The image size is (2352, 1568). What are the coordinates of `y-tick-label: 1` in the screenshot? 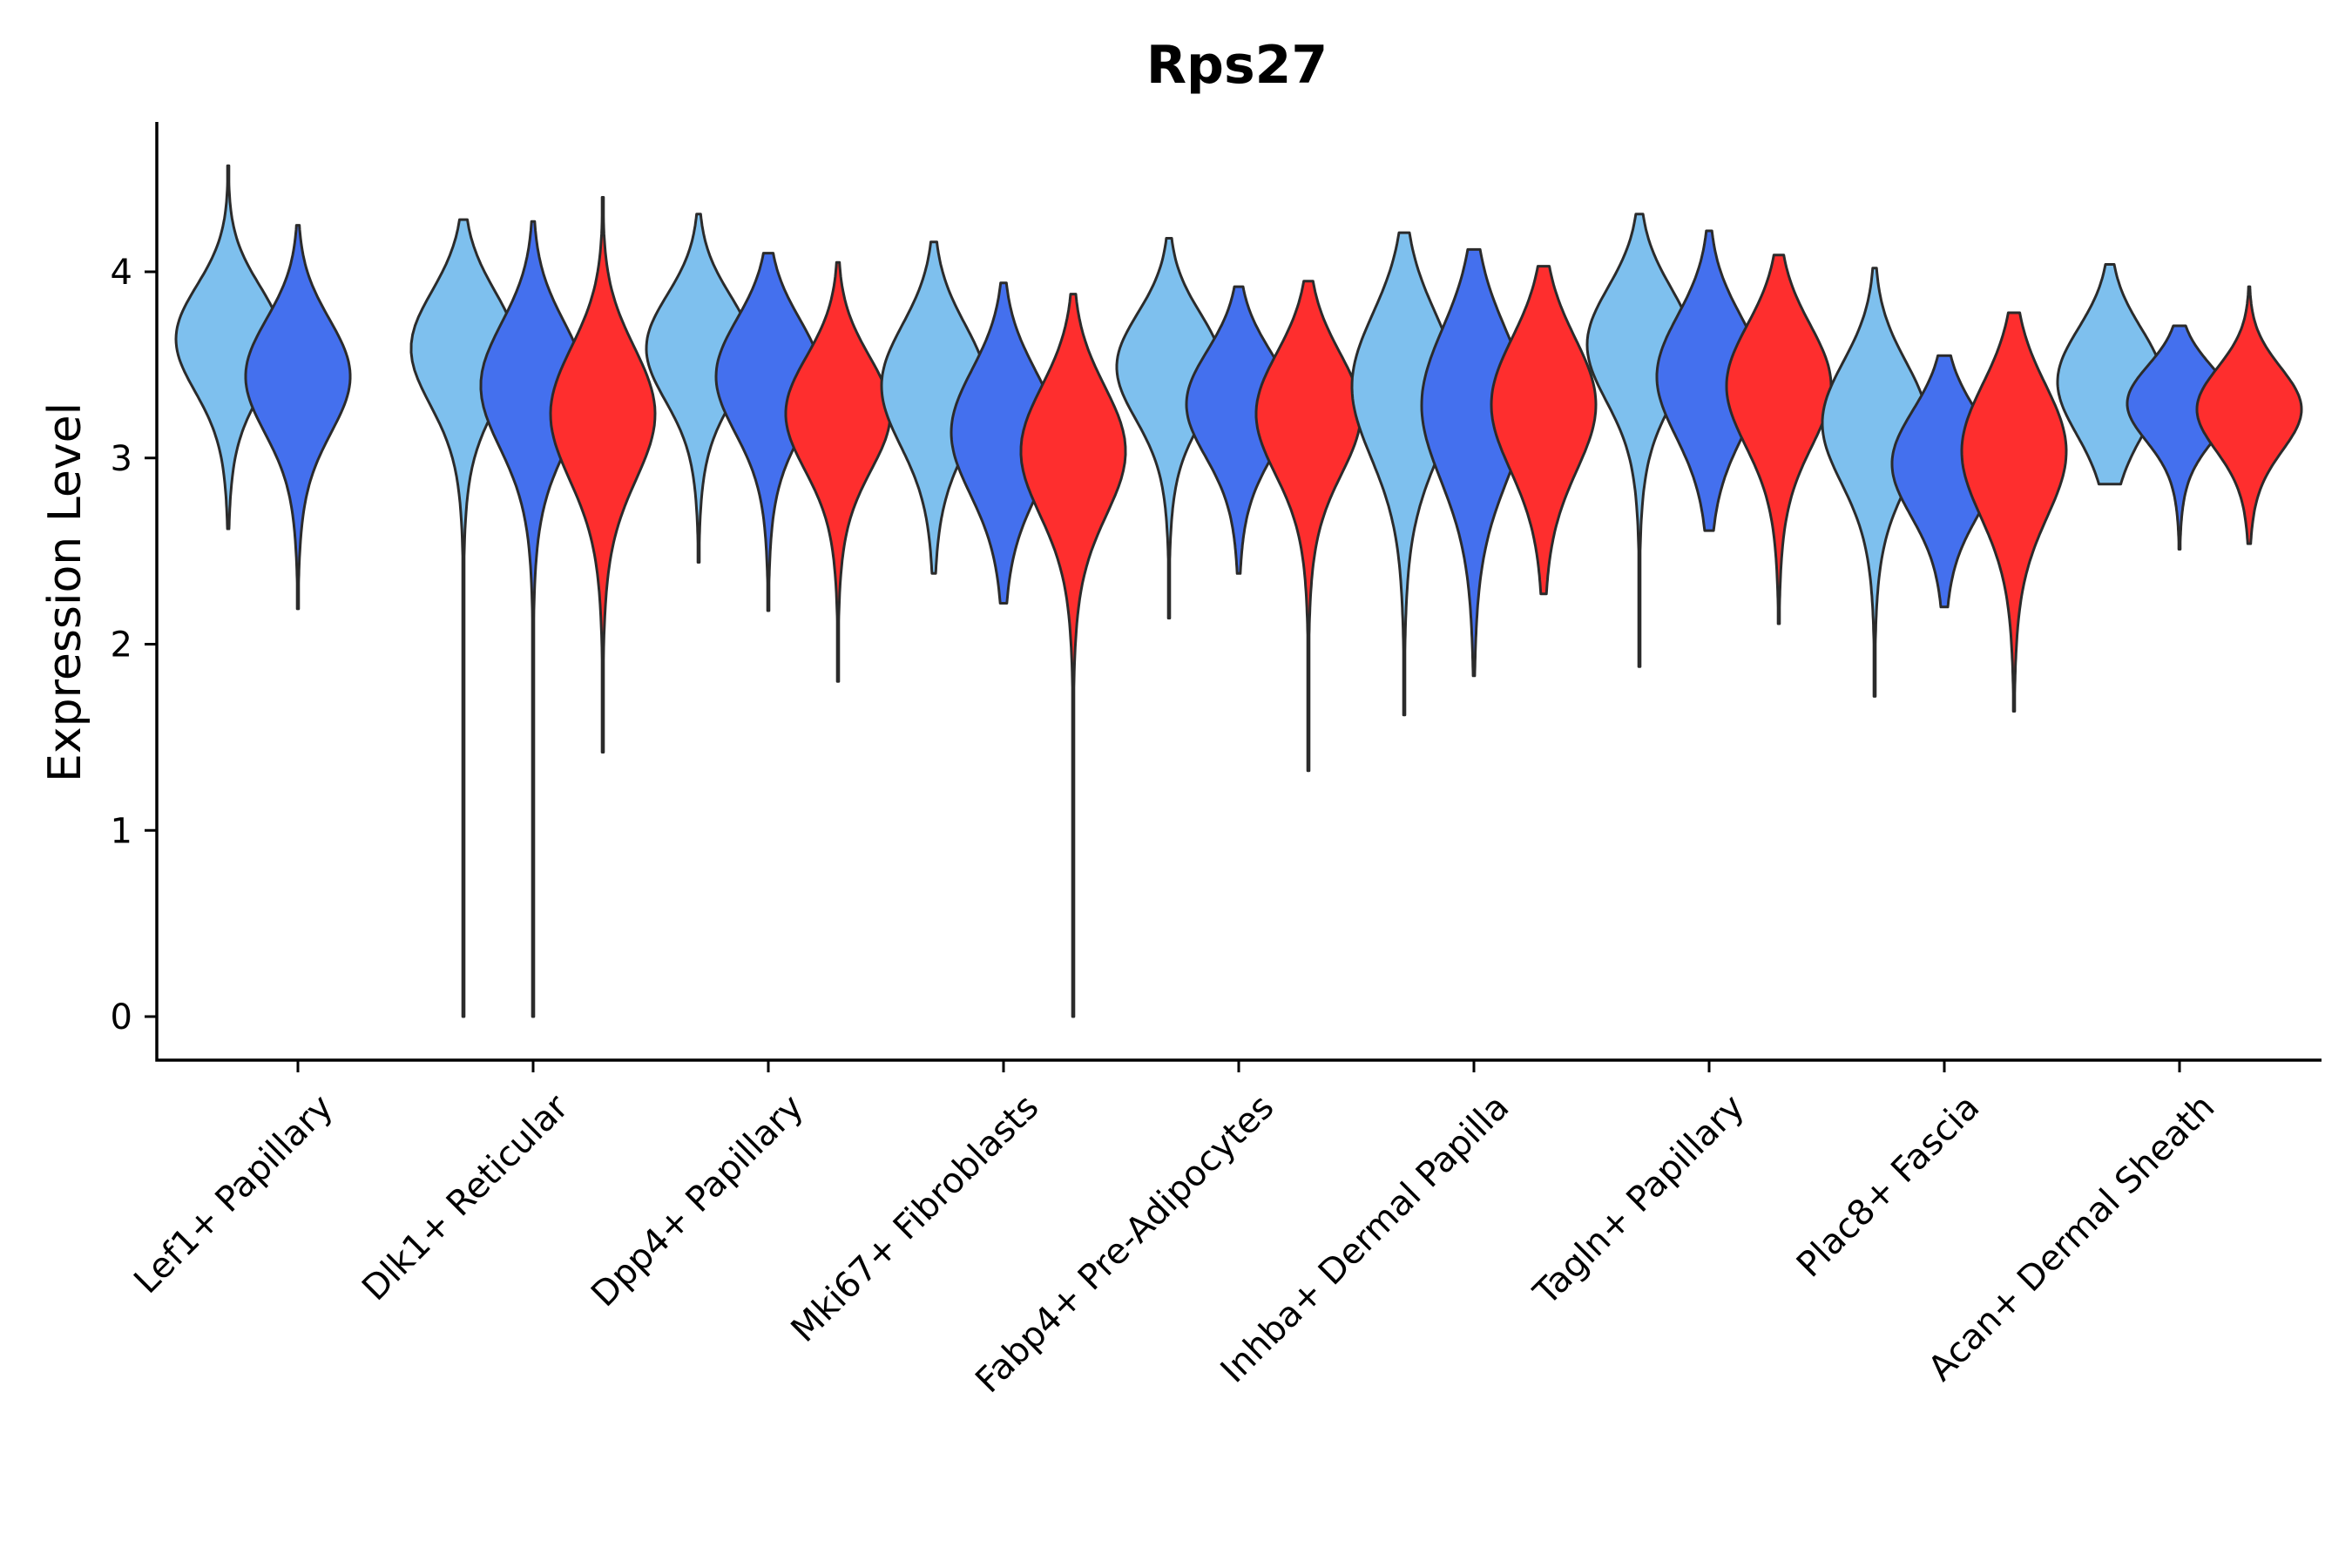 It's located at (121, 831).